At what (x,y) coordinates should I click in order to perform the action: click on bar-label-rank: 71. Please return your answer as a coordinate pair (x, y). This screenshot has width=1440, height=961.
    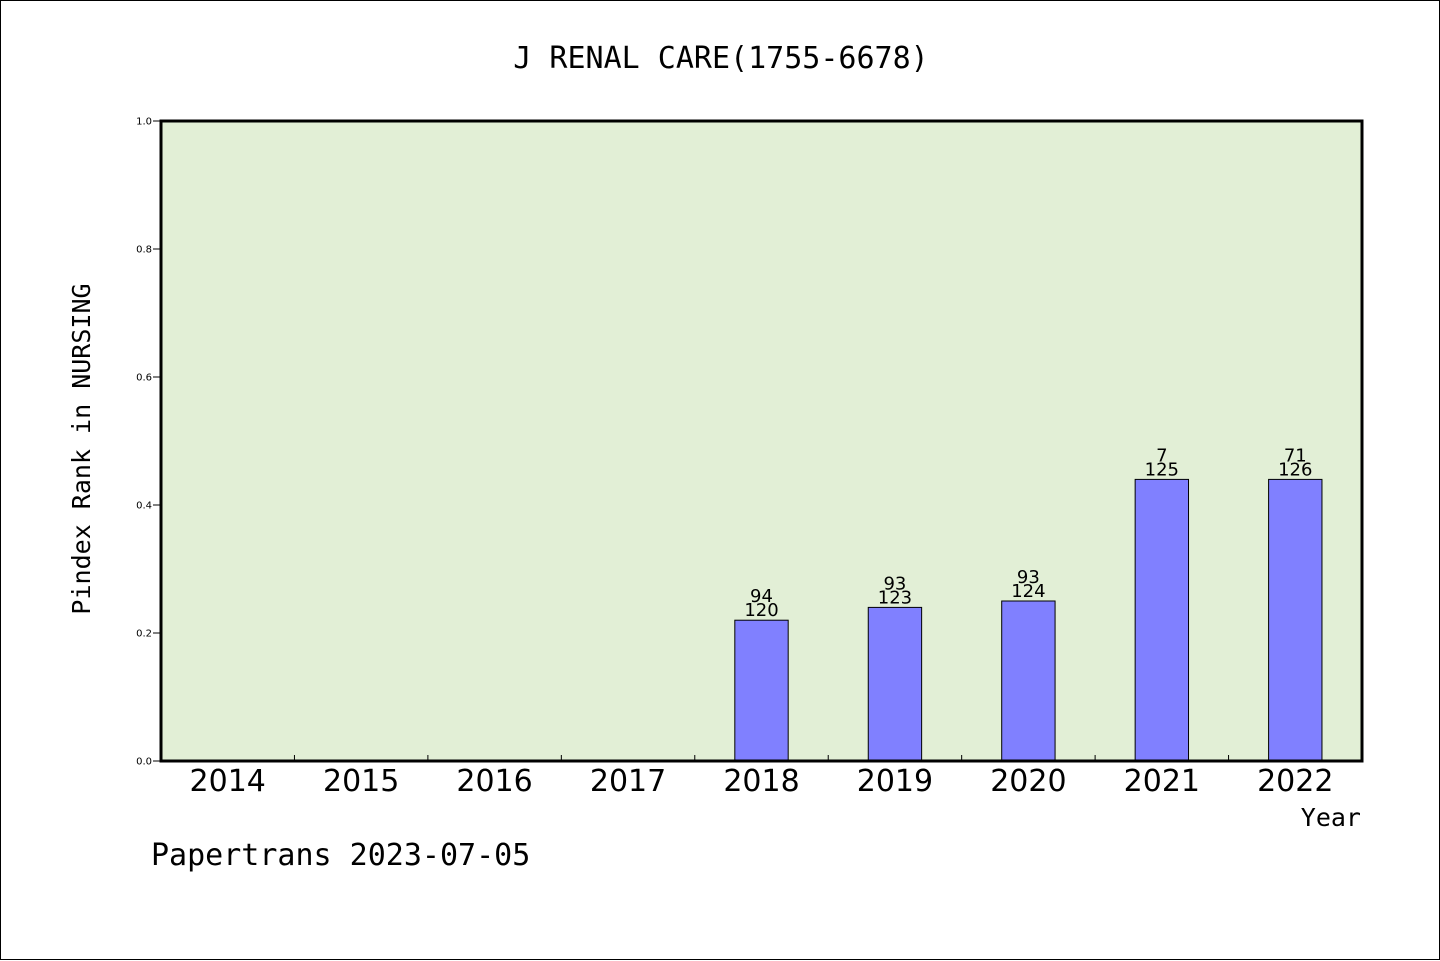
    Looking at the image, I should click on (1295, 455).